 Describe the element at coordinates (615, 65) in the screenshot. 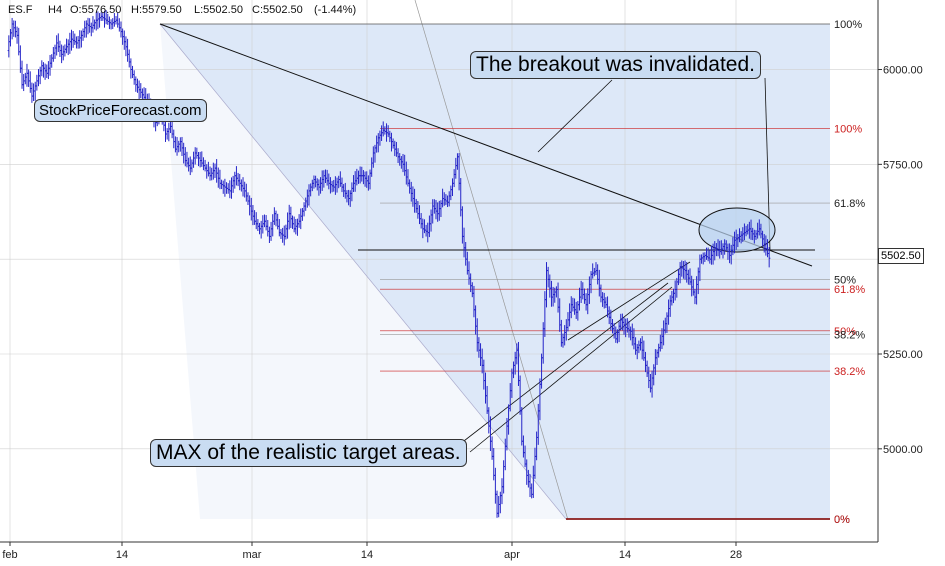

I see `breakout-callout: The breakout was invalidated.` at that location.